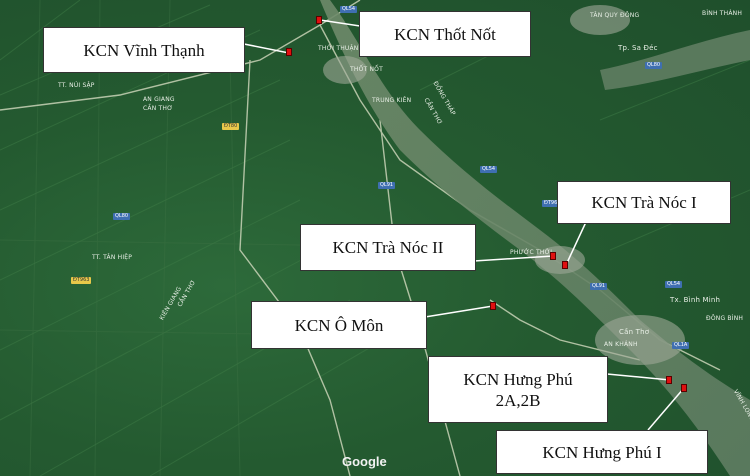 The width and height of the screenshot is (750, 476). Describe the element at coordinates (695, 300) in the screenshot. I see `place-label-binh-minh: Tx. Bình Minh` at that location.